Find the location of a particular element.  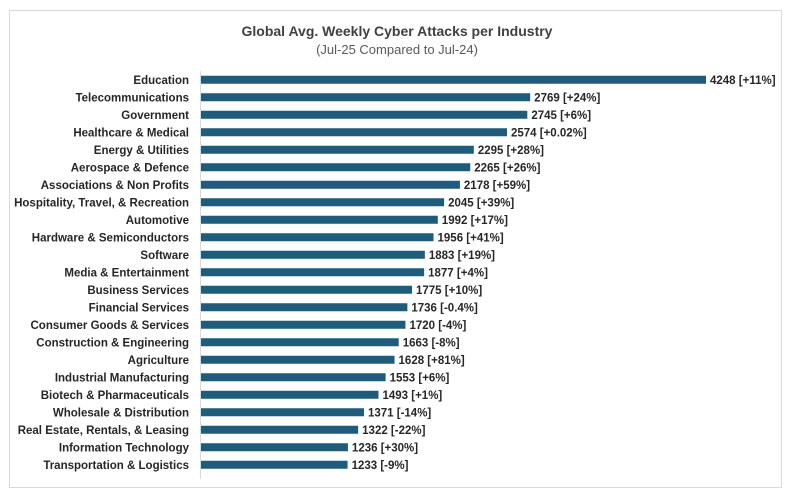

value-label: 1992 [+17%] is located at coordinates (475, 221).